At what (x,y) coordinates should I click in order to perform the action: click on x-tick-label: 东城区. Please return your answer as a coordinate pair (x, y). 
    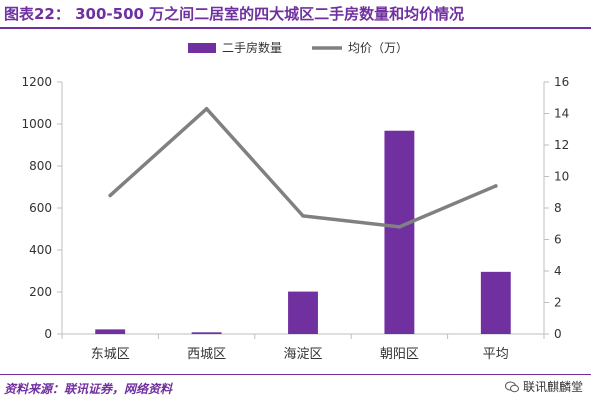
    Looking at the image, I should click on (110, 354).